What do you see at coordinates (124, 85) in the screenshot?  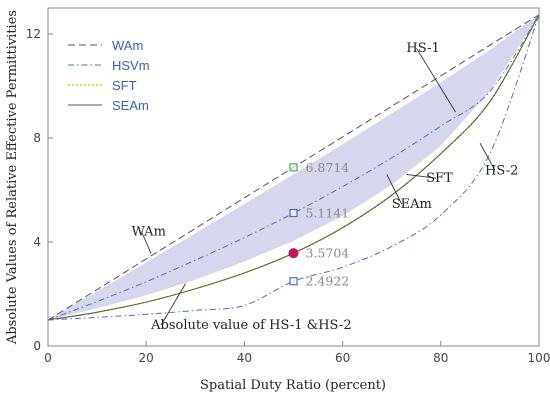 I see `legend-label-sft: SFT` at bounding box center [124, 85].